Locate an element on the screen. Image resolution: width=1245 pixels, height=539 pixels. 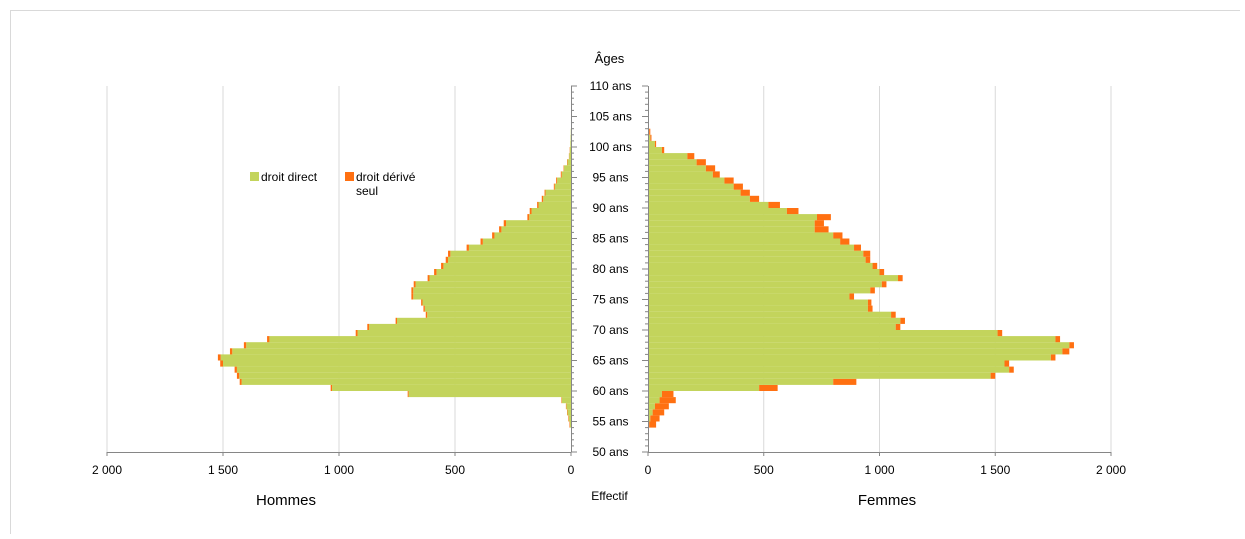
age-tick-label: 90 ans is located at coordinates (610, 208).